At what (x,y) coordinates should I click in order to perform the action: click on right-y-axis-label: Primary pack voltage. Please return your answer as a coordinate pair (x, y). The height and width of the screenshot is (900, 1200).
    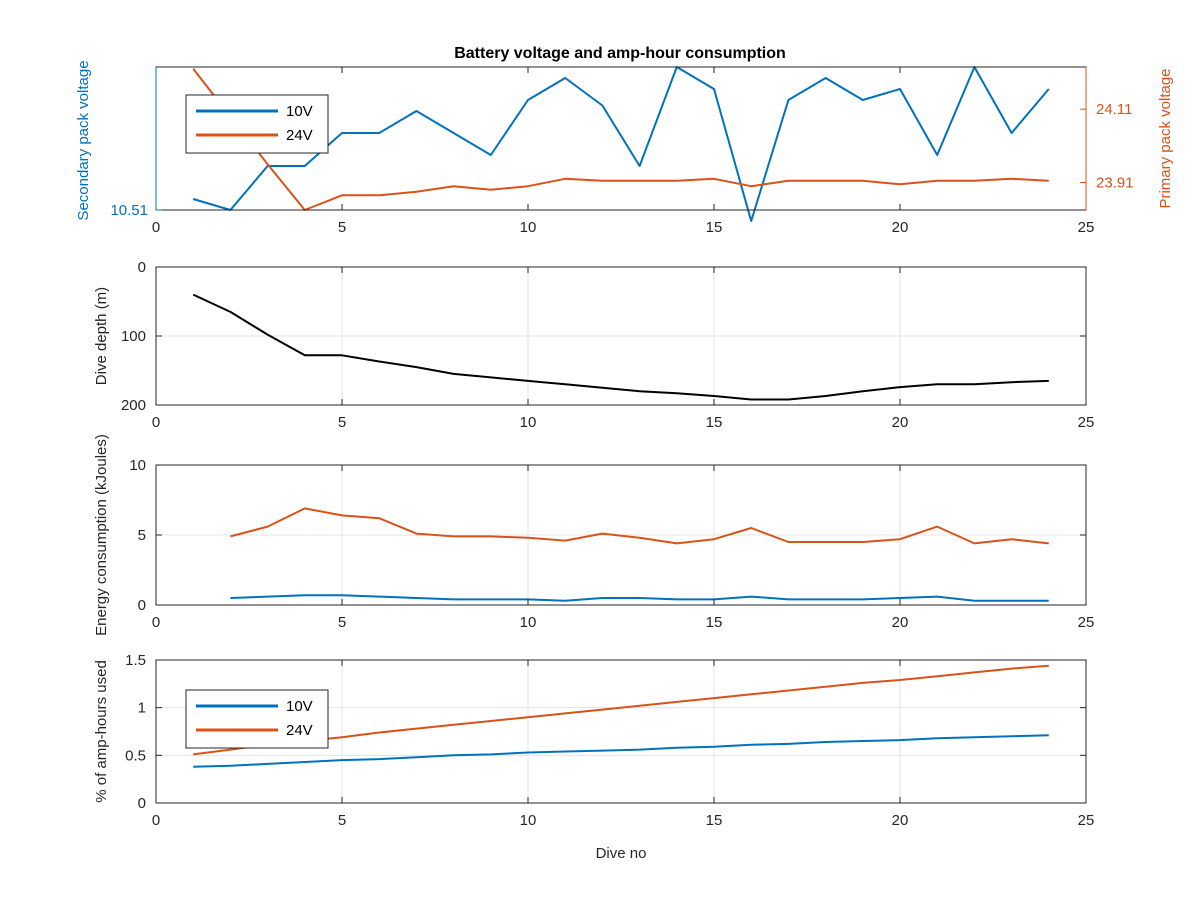
    Looking at the image, I should click on (1165, 138).